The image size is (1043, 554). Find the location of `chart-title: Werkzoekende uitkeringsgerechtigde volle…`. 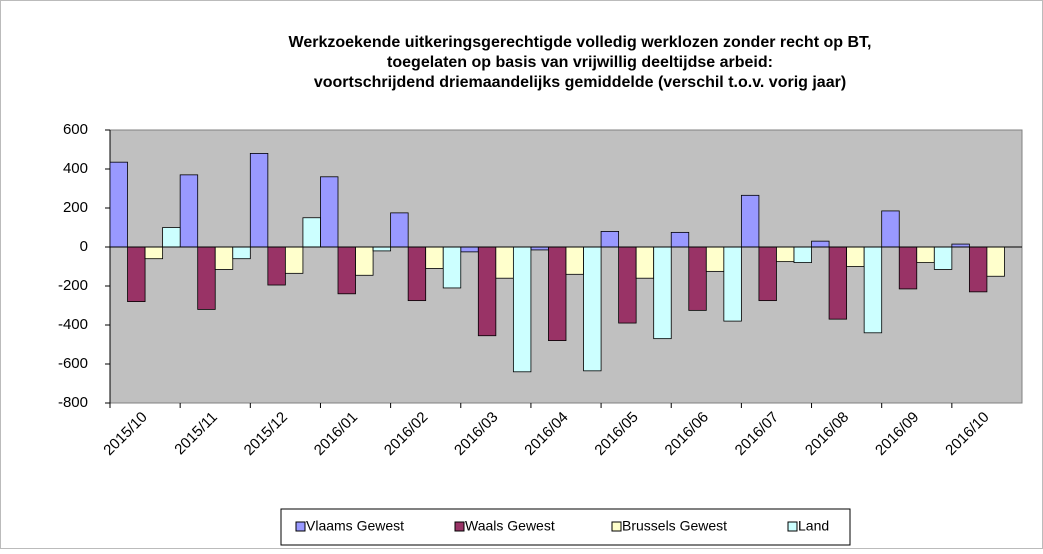

chart-title: Werkzoekende uitkeringsgerechtigde volle… is located at coordinates (580, 42).